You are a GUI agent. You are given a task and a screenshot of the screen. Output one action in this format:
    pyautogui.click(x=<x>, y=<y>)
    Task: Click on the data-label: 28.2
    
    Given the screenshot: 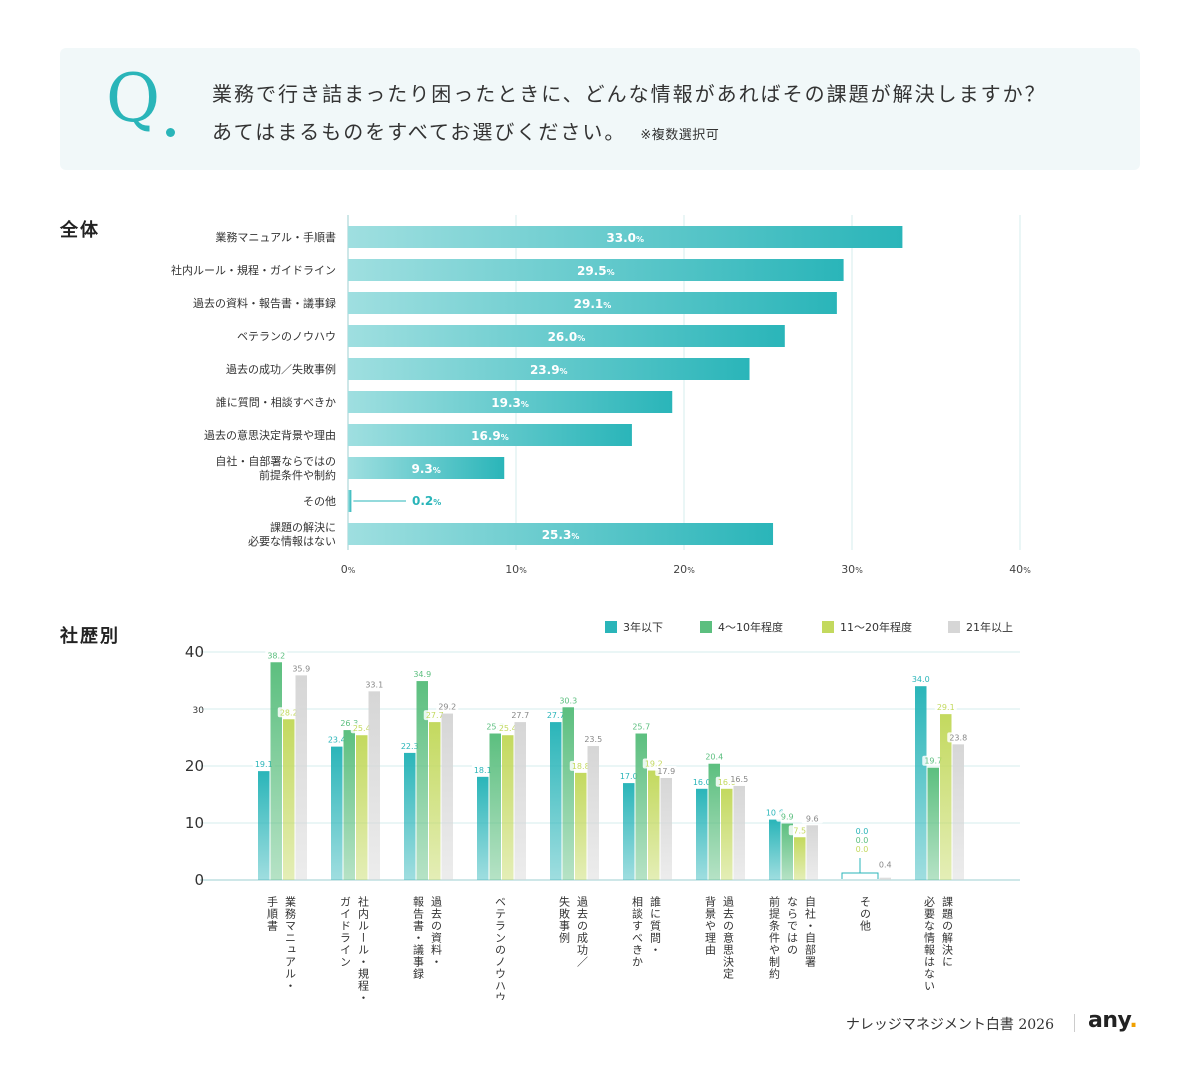 What is the action you would take?
    pyautogui.click(x=289, y=712)
    